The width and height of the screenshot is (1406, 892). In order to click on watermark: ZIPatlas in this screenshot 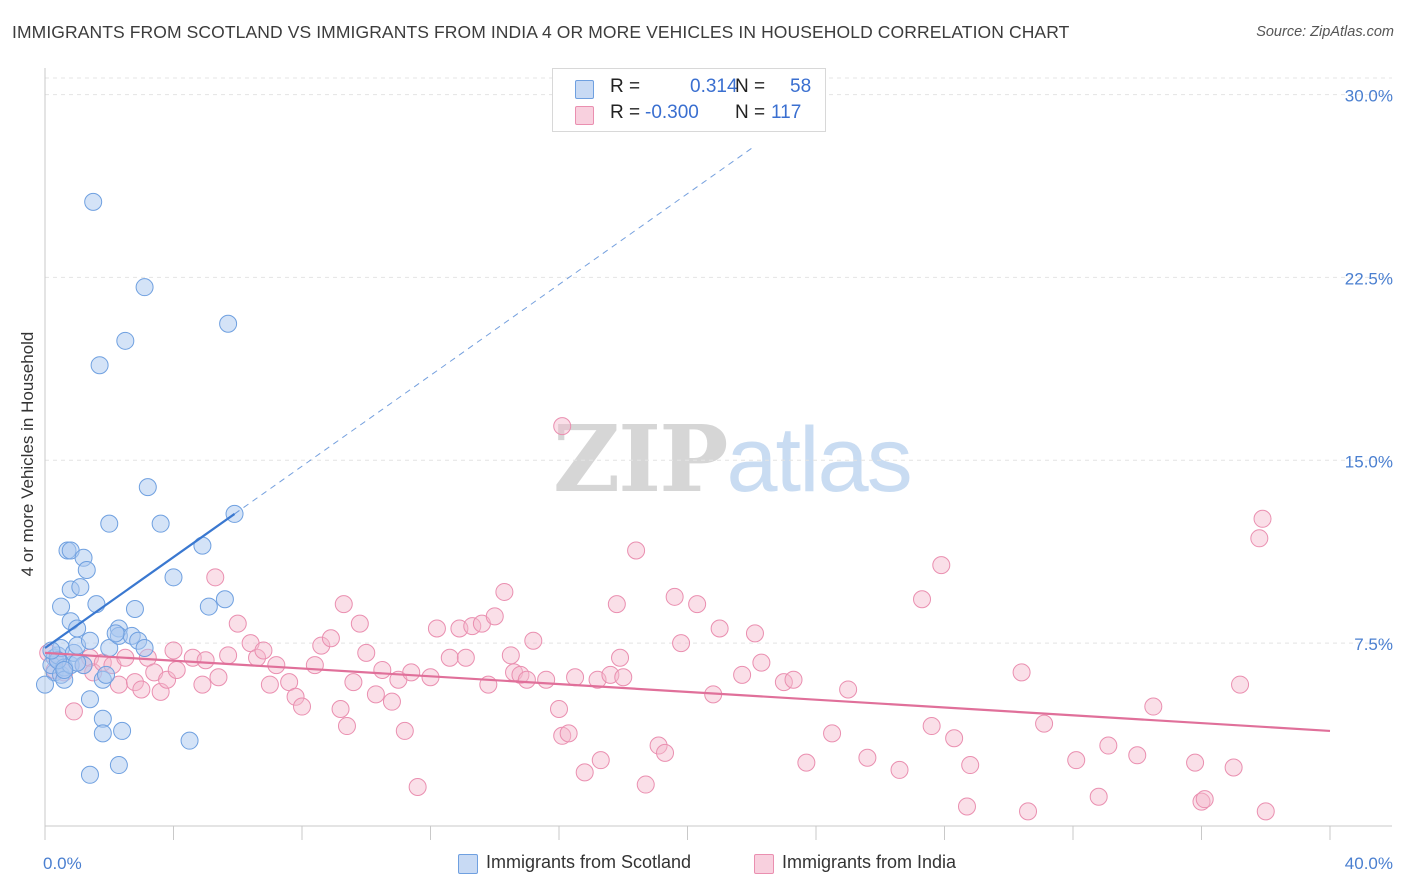, I will do `click(733, 459)`.